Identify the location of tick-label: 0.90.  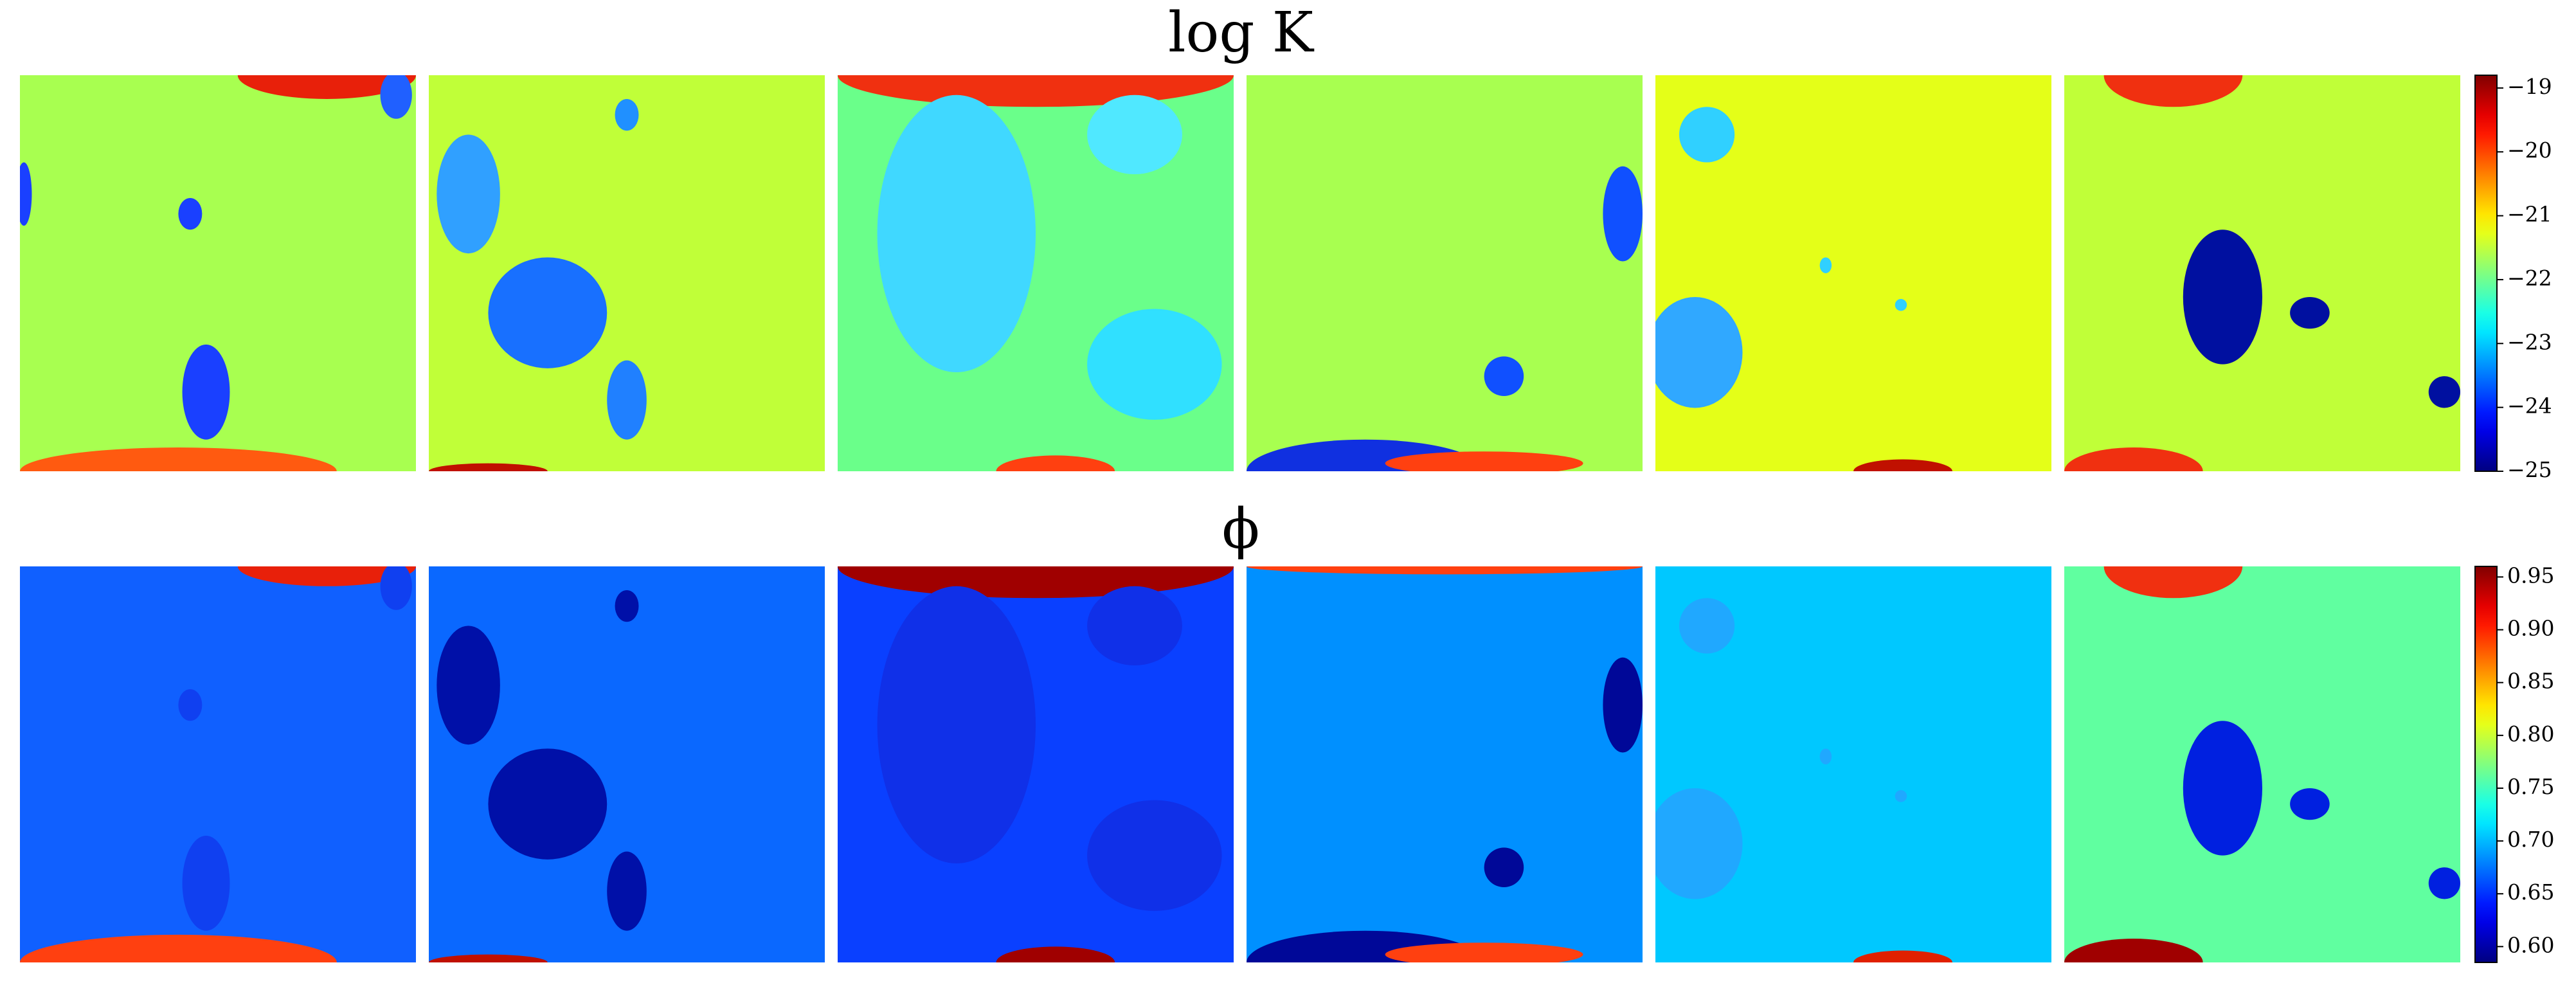
(2530, 628).